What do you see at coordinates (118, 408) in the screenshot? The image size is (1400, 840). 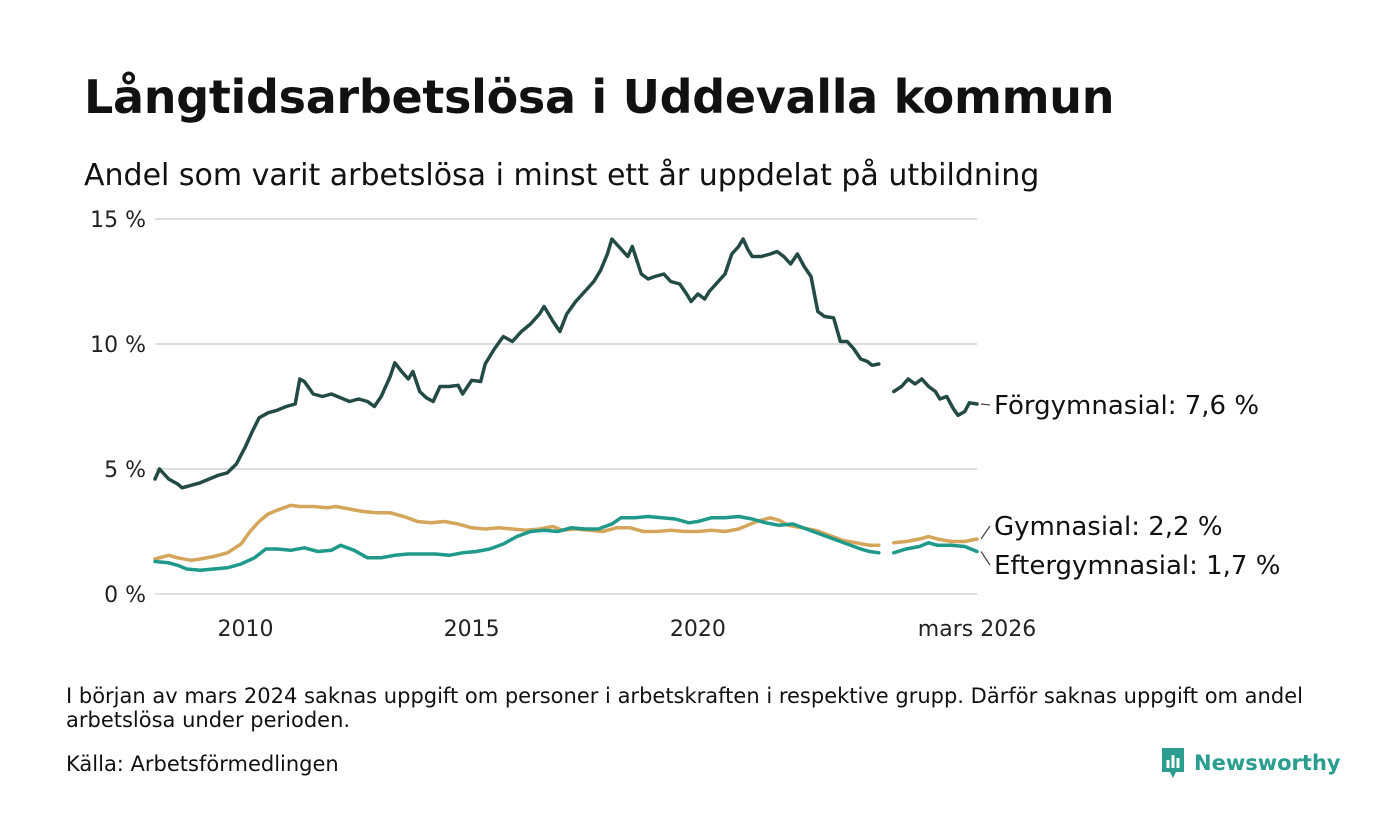 I see `y-axis-tick-labels: 0 % 5 % 10 % 15 %` at bounding box center [118, 408].